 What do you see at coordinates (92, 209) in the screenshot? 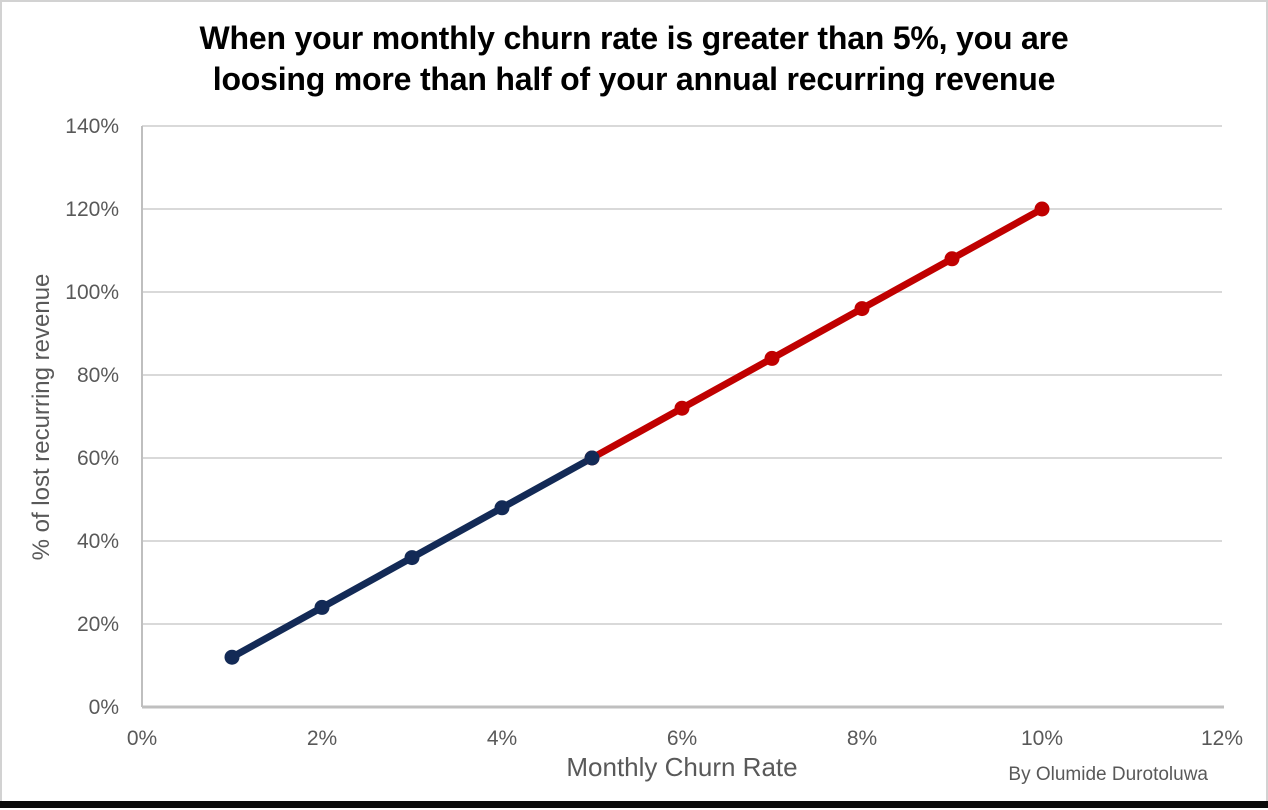
I see `y-tick-label: 120%` at bounding box center [92, 209].